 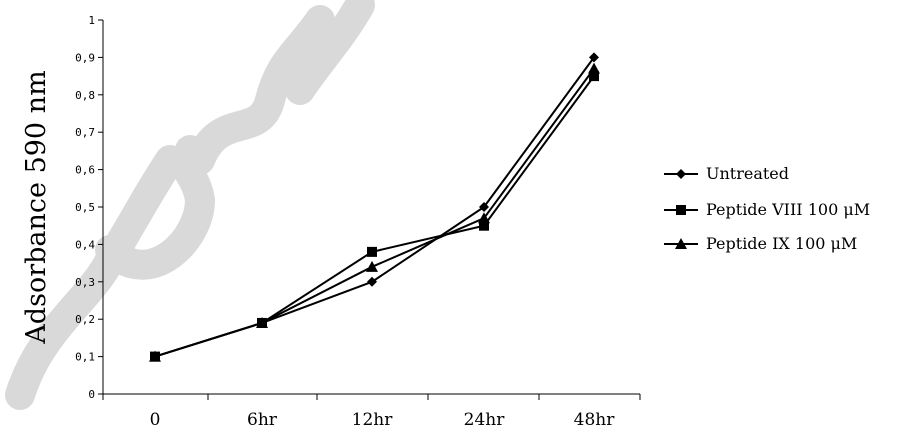 I want to click on y-tick-label: 0,8, so click(x=85, y=95).